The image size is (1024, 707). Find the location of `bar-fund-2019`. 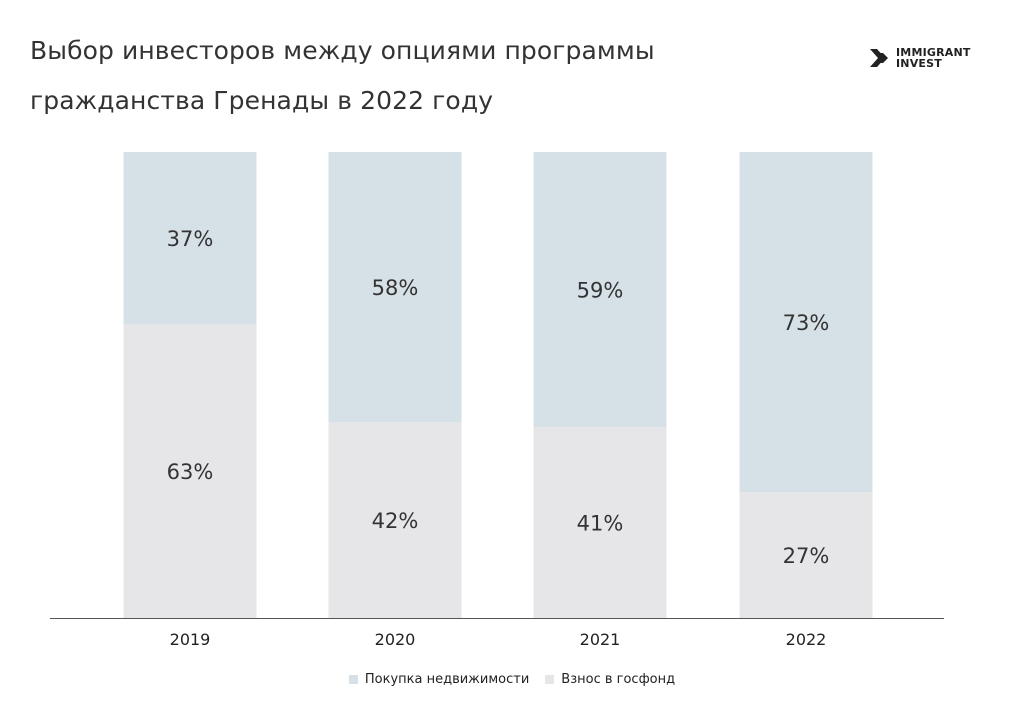

bar-fund-2019 is located at coordinates (190, 471).